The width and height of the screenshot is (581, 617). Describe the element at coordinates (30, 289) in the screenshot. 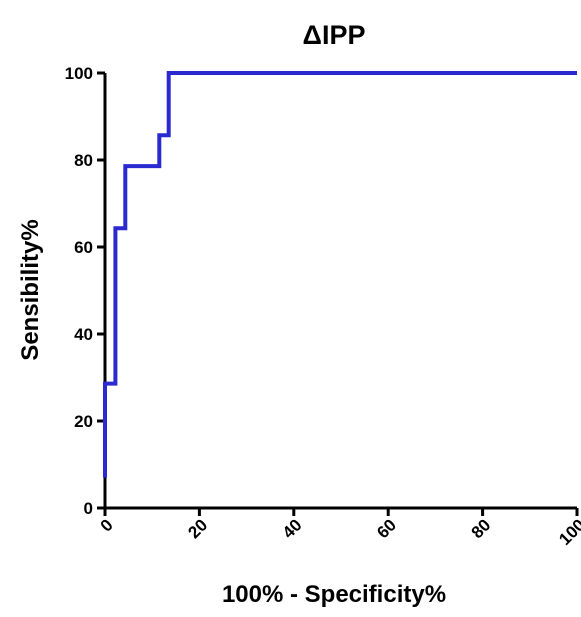

I see `y-axis-label: Sensibility%` at that location.